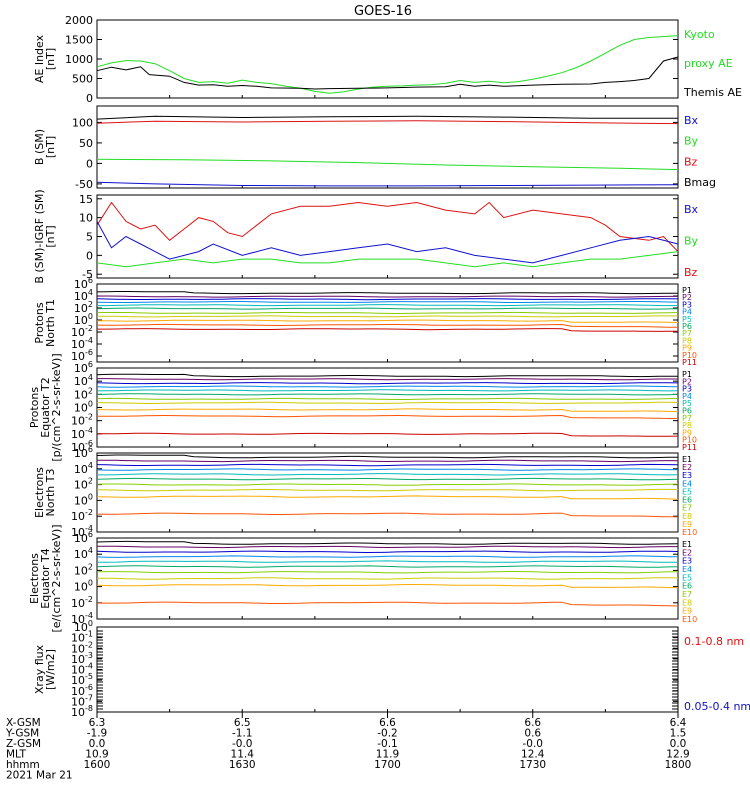  I want to click on legend-item: E10, so click(689, 619).